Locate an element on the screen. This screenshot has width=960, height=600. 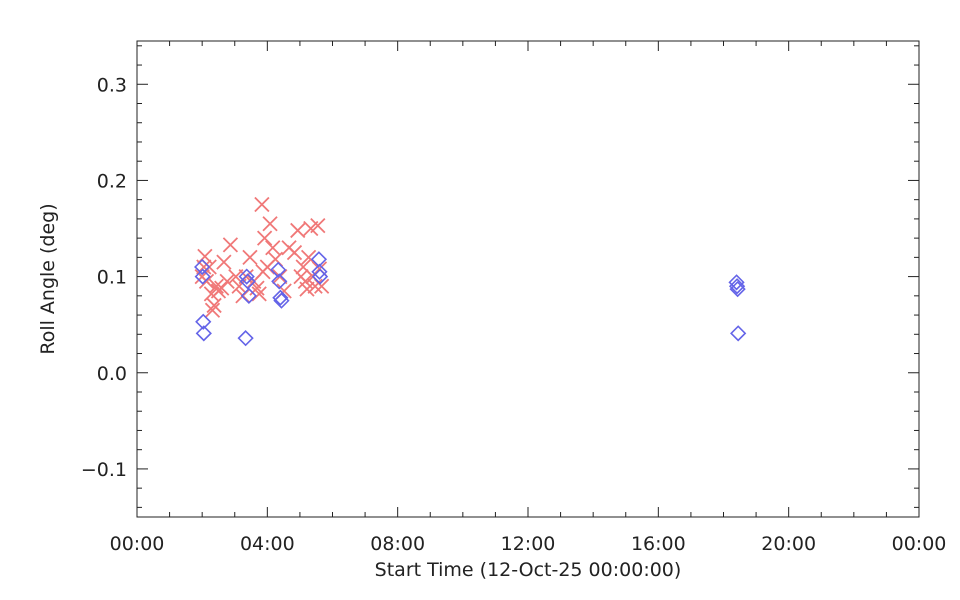
y-axis-title: Roll Angle (deg) is located at coordinates (48, 278).